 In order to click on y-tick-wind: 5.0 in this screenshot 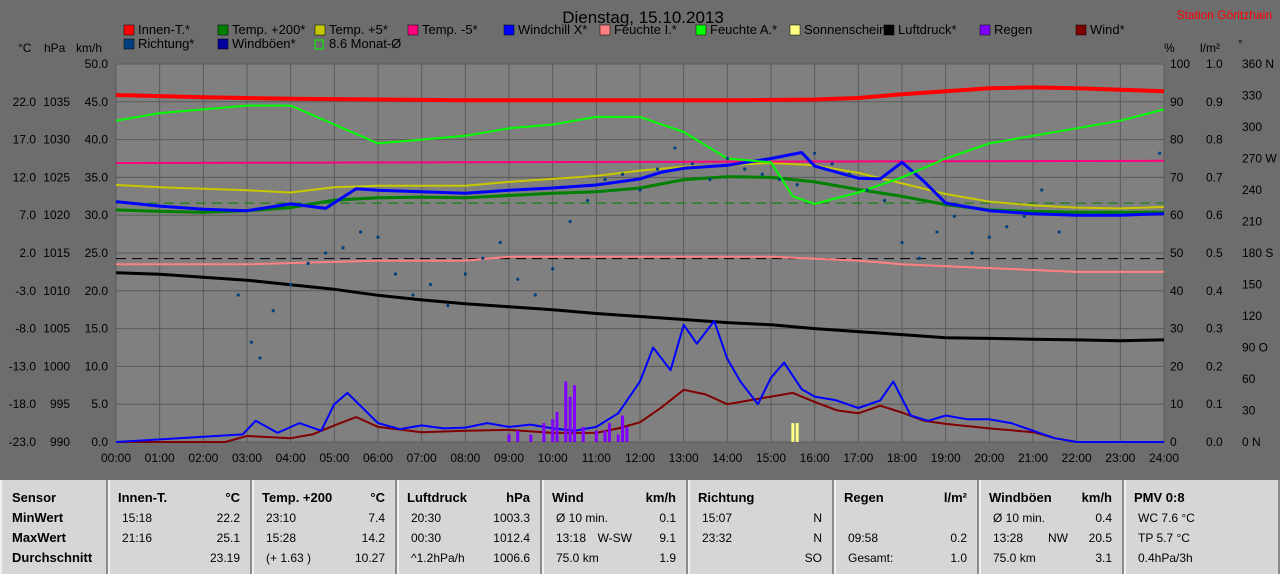, I will do `click(99, 404)`.